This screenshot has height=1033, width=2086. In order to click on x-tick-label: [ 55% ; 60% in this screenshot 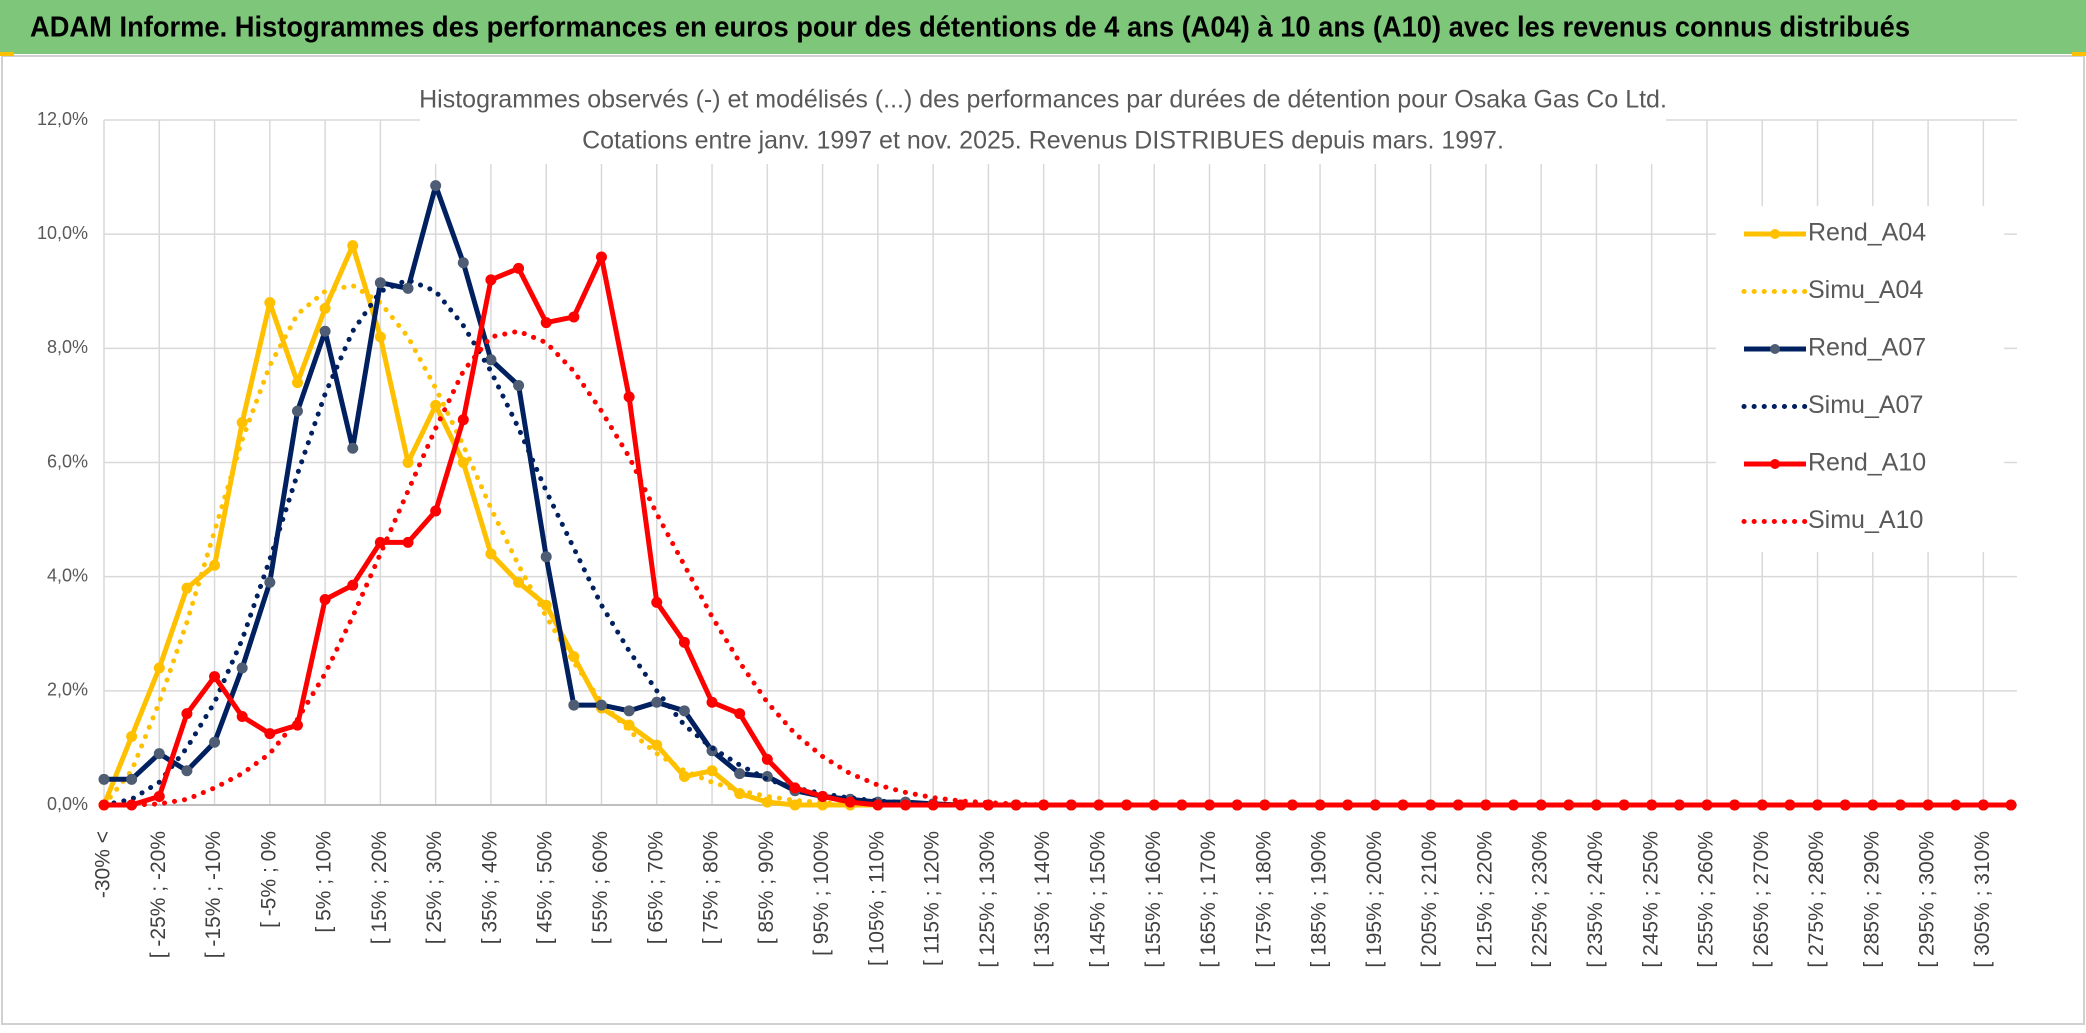, I will do `click(600, 887)`.